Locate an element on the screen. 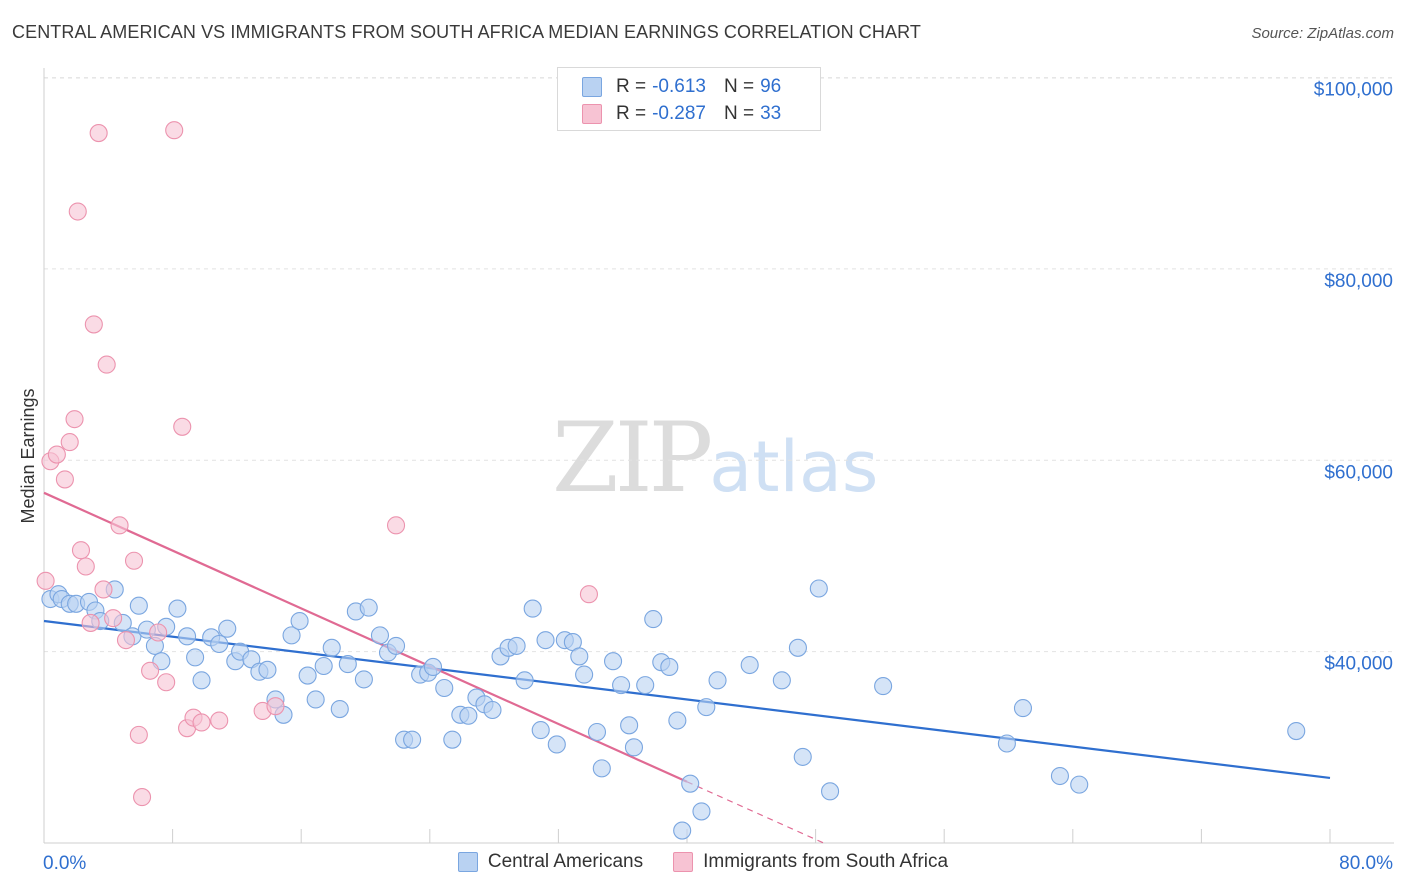 The height and width of the screenshot is (892, 1406). y-axis-label: Median Earnings is located at coordinates (28, 455).